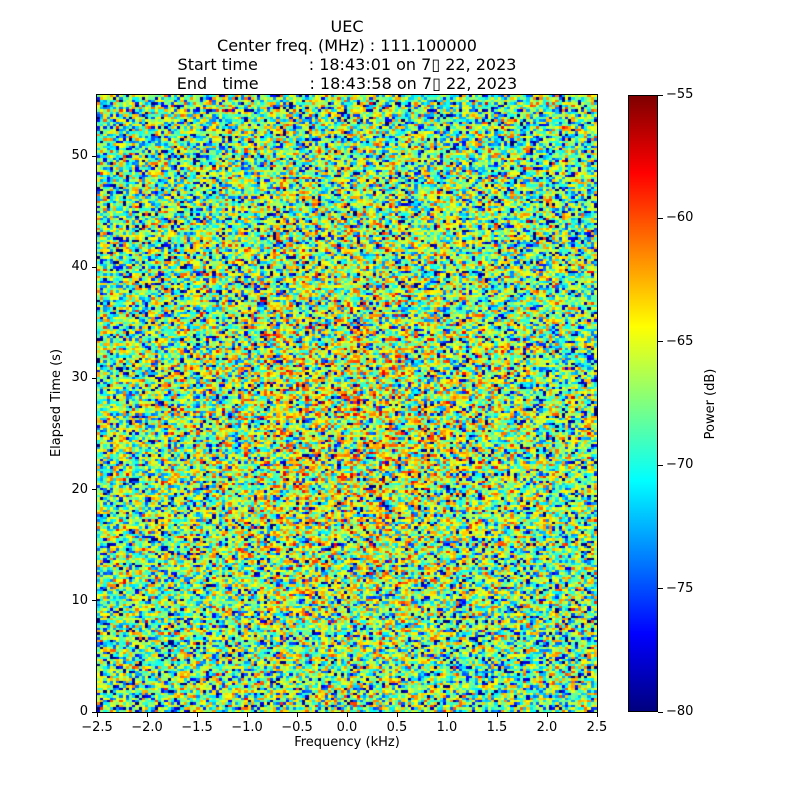 This screenshot has width=800, height=800. What do you see at coordinates (79, 378) in the screenshot?
I see `y-tick-label: 30` at bounding box center [79, 378].